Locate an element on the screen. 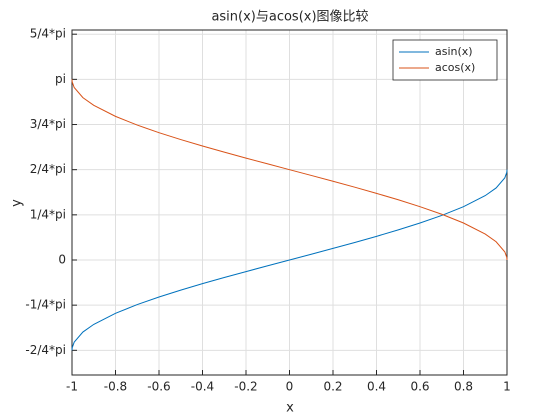 This screenshot has height=420, width=560. x-tick-label: 0.8 is located at coordinates (463, 387).